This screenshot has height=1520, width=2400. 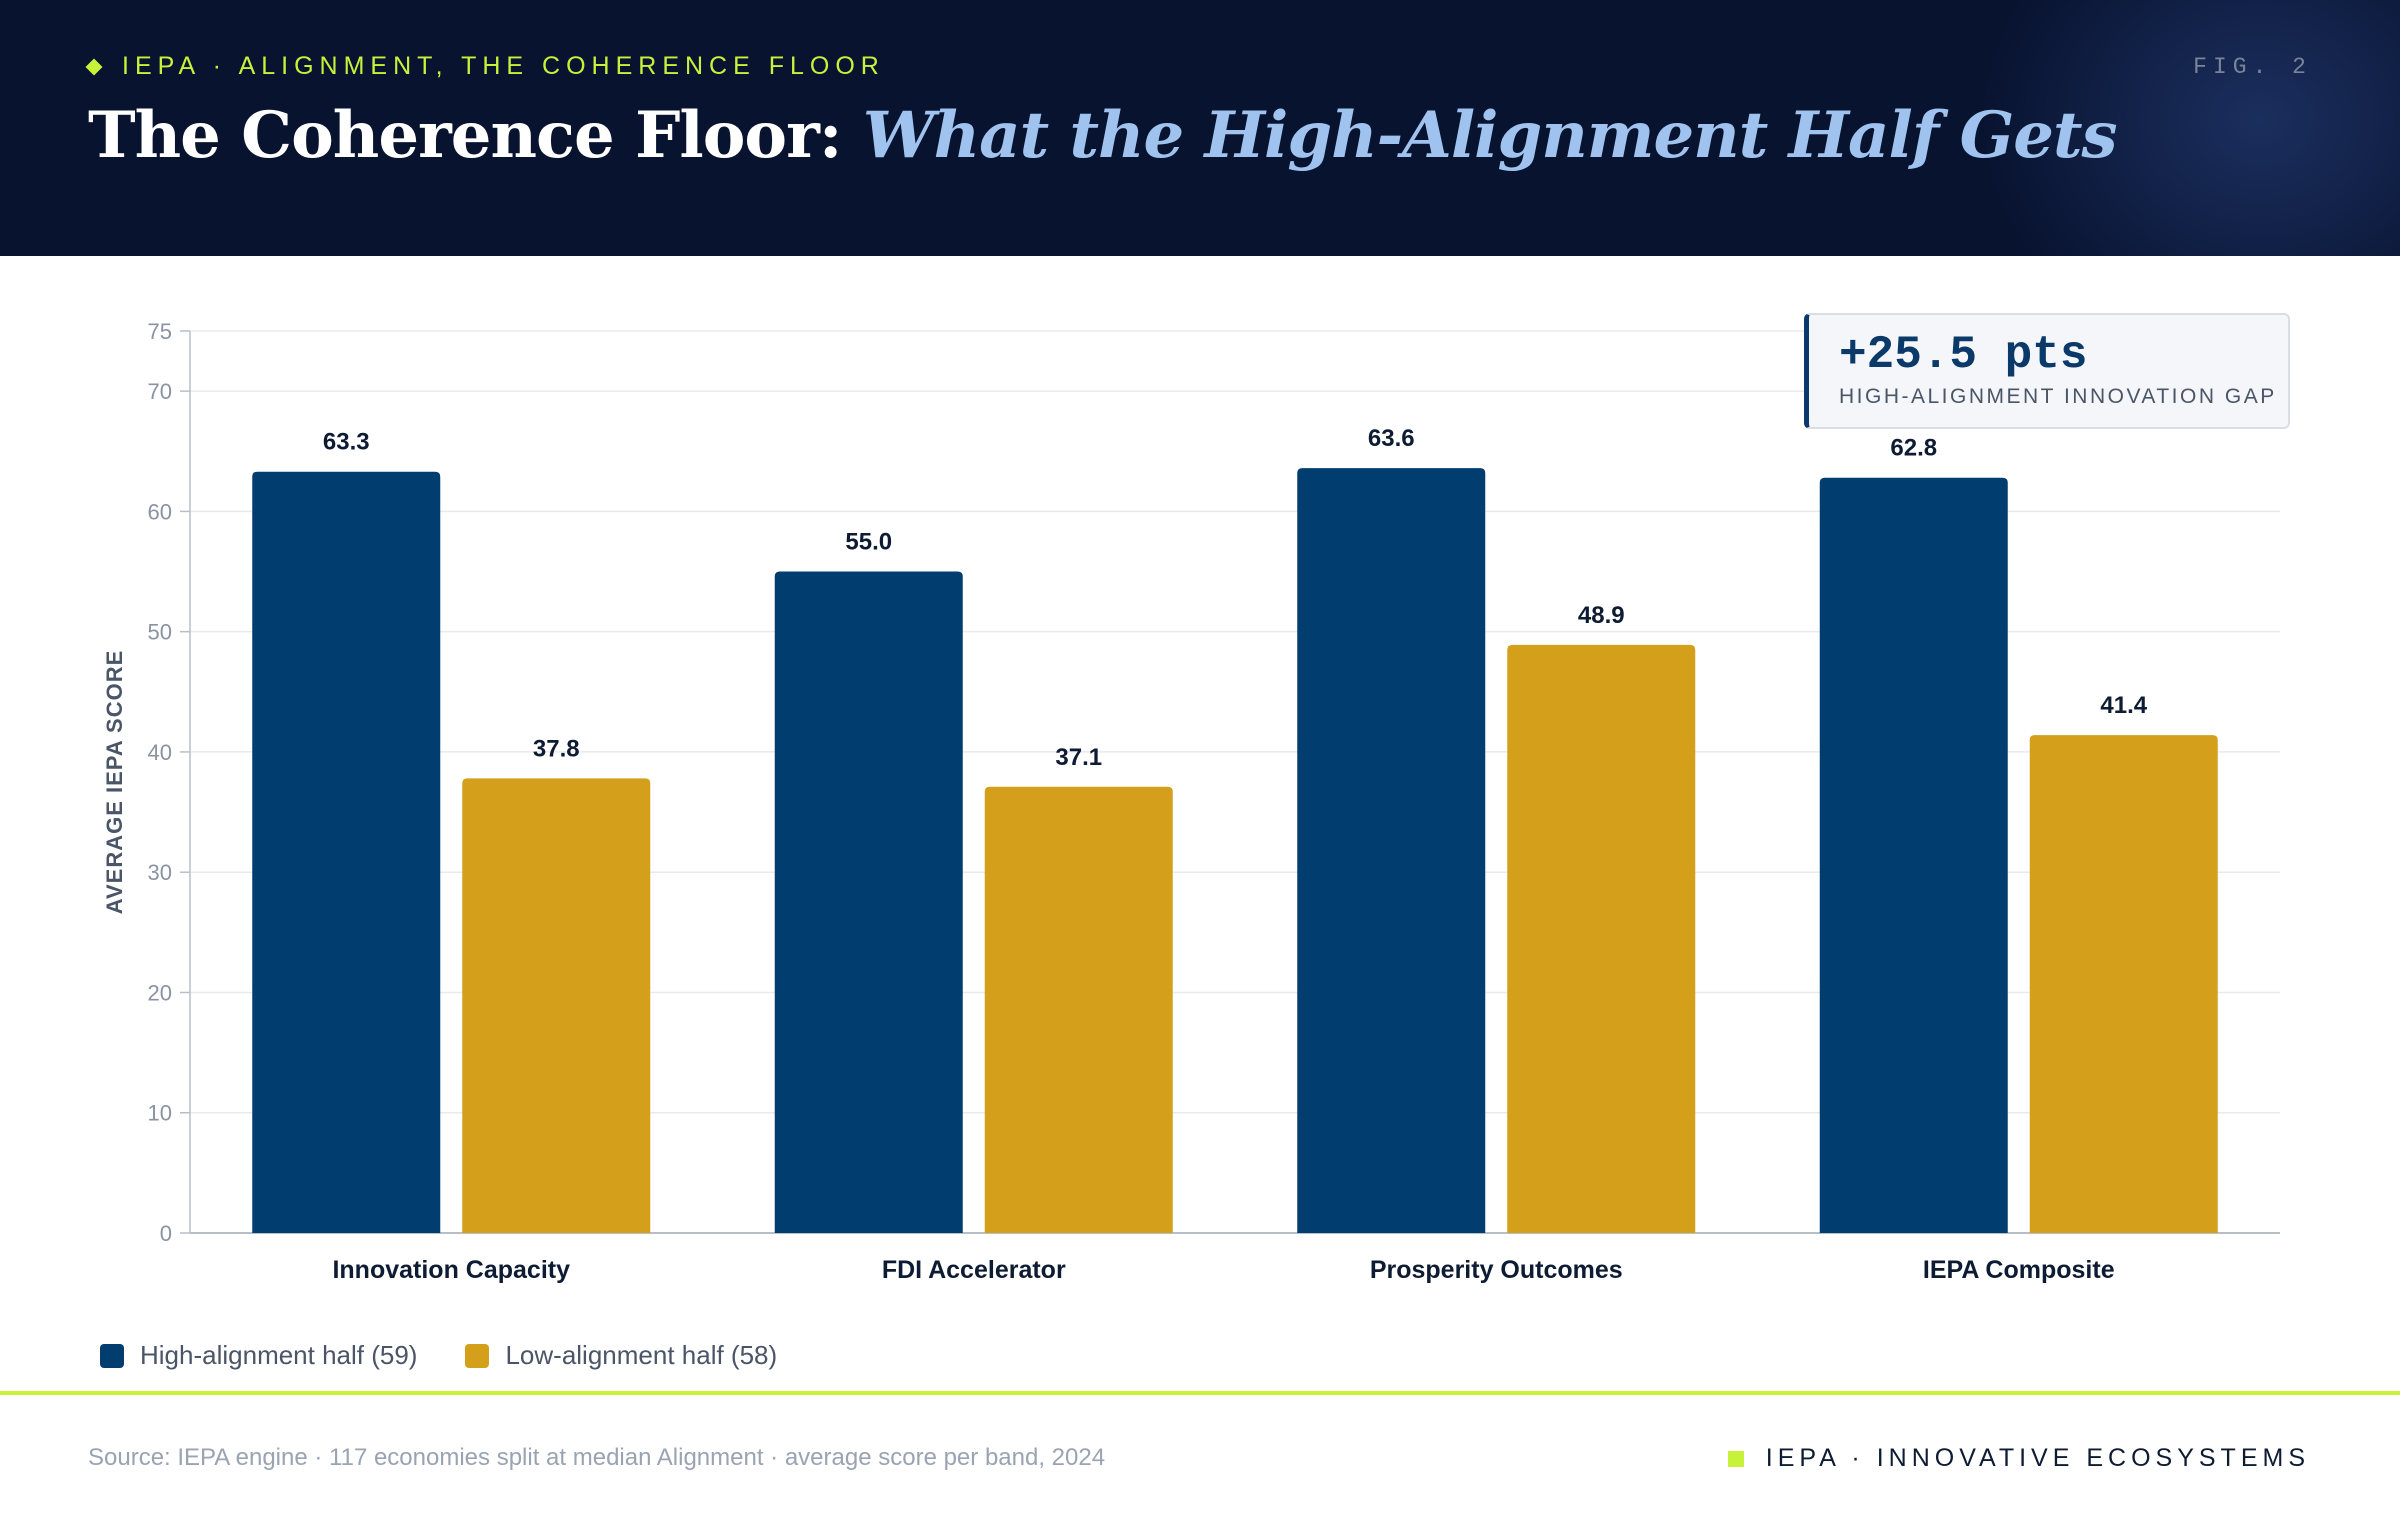 What do you see at coordinates (160, 872) in the screenshot?
I see `y-tick-label: 30` at bounding box center [160, 872].